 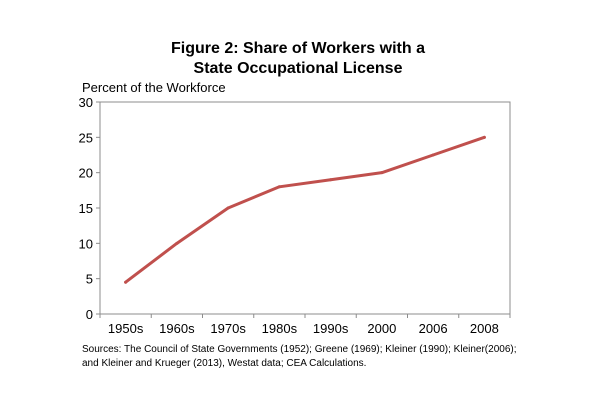 What do you see at coordinates (298, 68) in the screenshot?
I see `chart-title-line-2: State Occupational License` at bounding box center [298, 68].